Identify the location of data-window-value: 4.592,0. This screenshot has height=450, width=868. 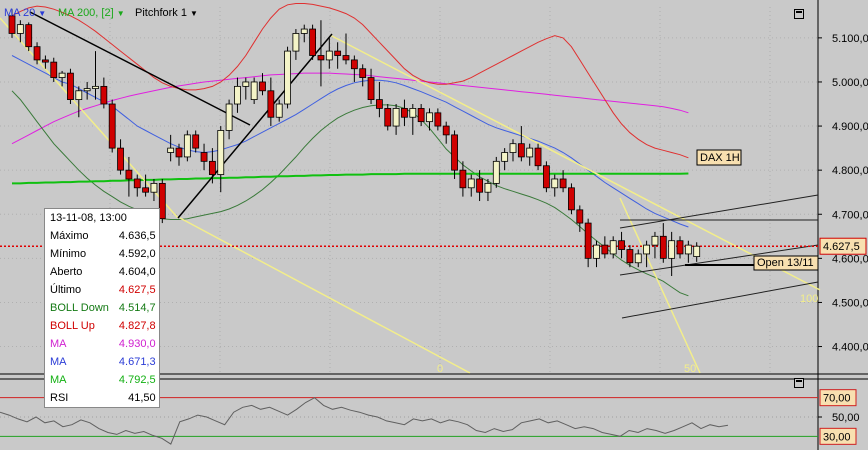
(137, 254).